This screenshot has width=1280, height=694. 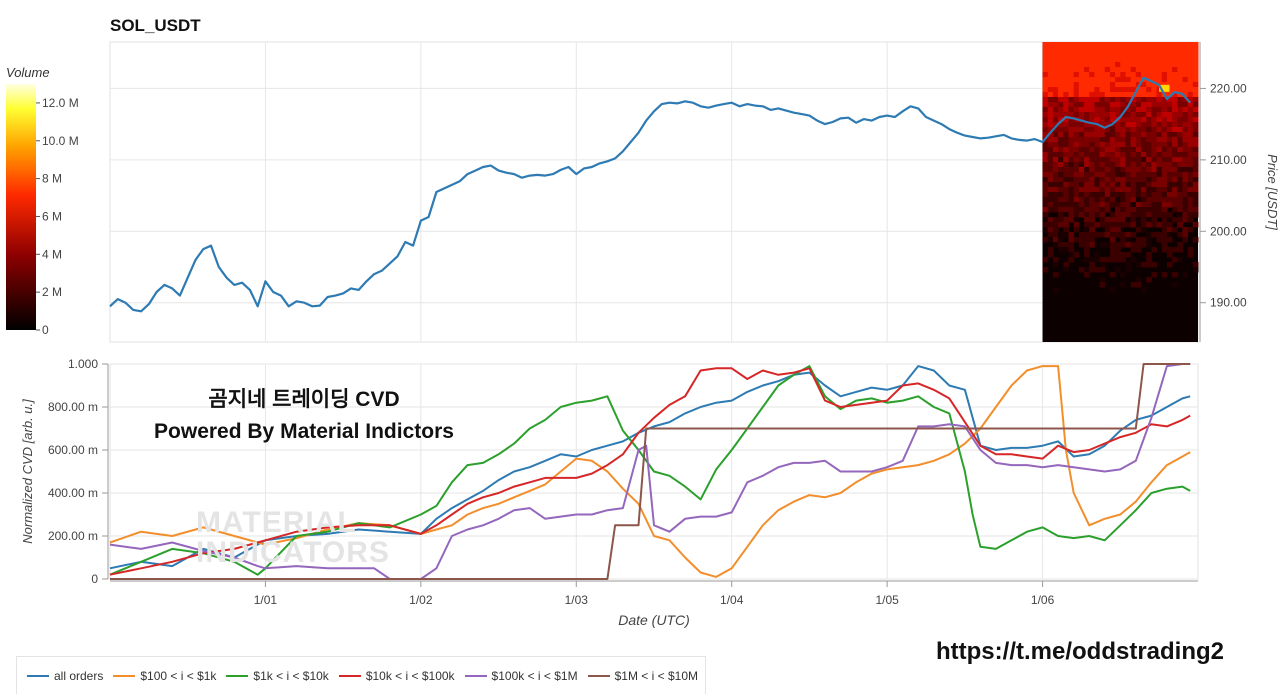 I want to click on telegram-link: https://t.me/oddstrading2, so click(x=1080, y=651).